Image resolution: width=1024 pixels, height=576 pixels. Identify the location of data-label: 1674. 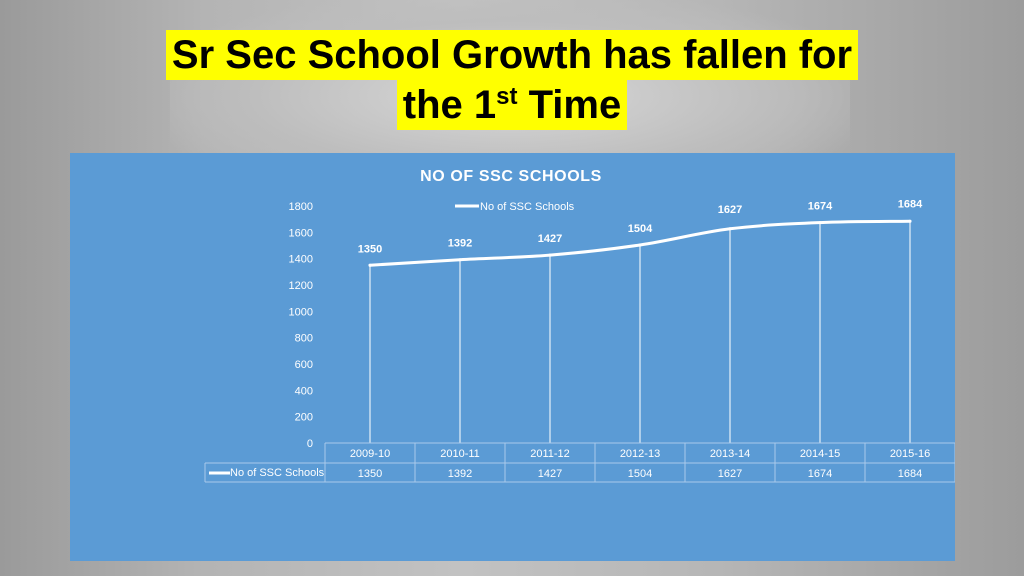
(820, 207).